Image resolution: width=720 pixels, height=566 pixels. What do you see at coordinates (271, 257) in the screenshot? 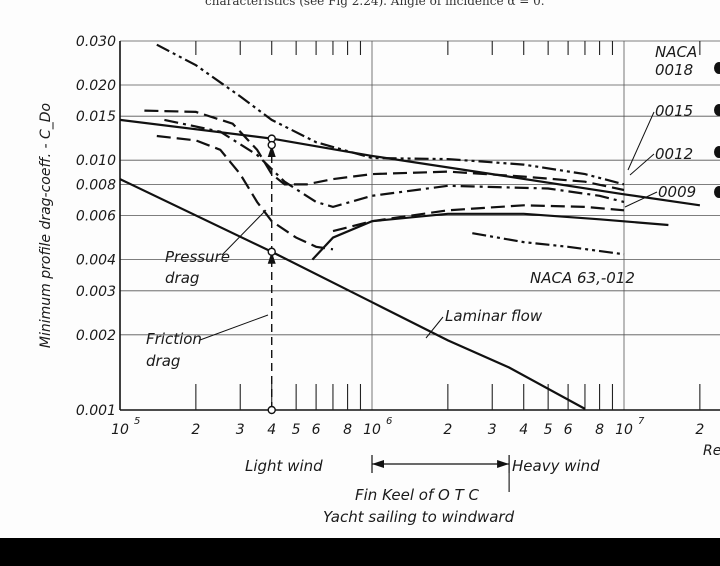
I see `guide-arrow-laminar` at bounding box center [271, 257].